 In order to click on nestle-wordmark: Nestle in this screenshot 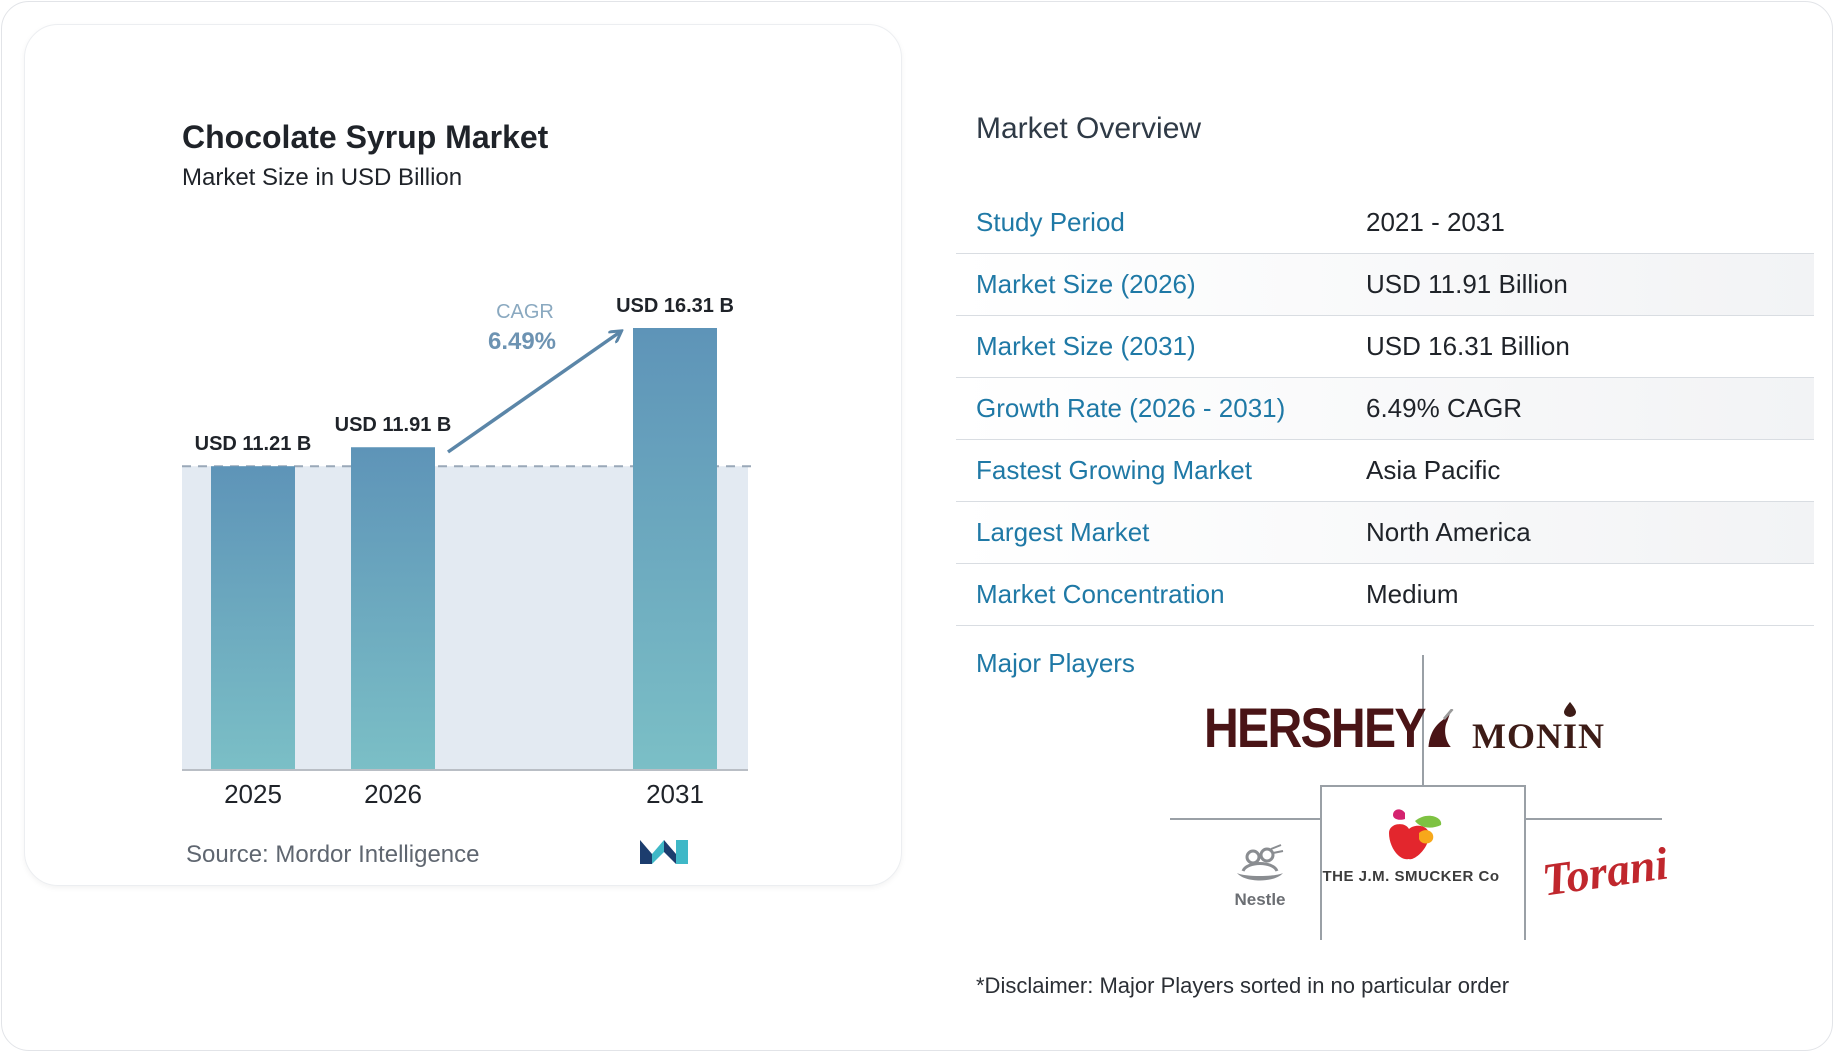, I will do `click(1260, 899)`.